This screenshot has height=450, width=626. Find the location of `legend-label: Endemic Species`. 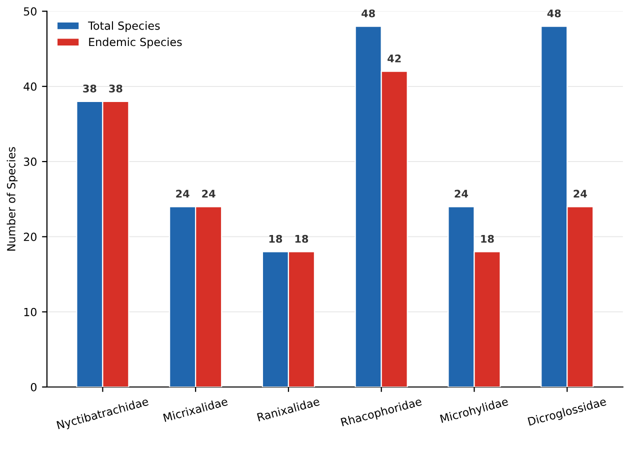

legend-label: Endemic Species is located at coordinates (135, 43).